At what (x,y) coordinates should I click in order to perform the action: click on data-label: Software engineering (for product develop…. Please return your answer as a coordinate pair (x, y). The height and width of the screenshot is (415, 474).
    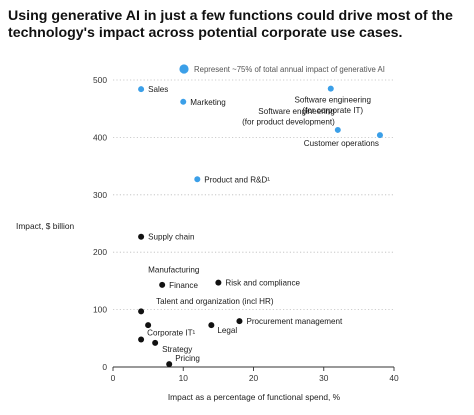
    Looking at the image, I should click on (288, 117).